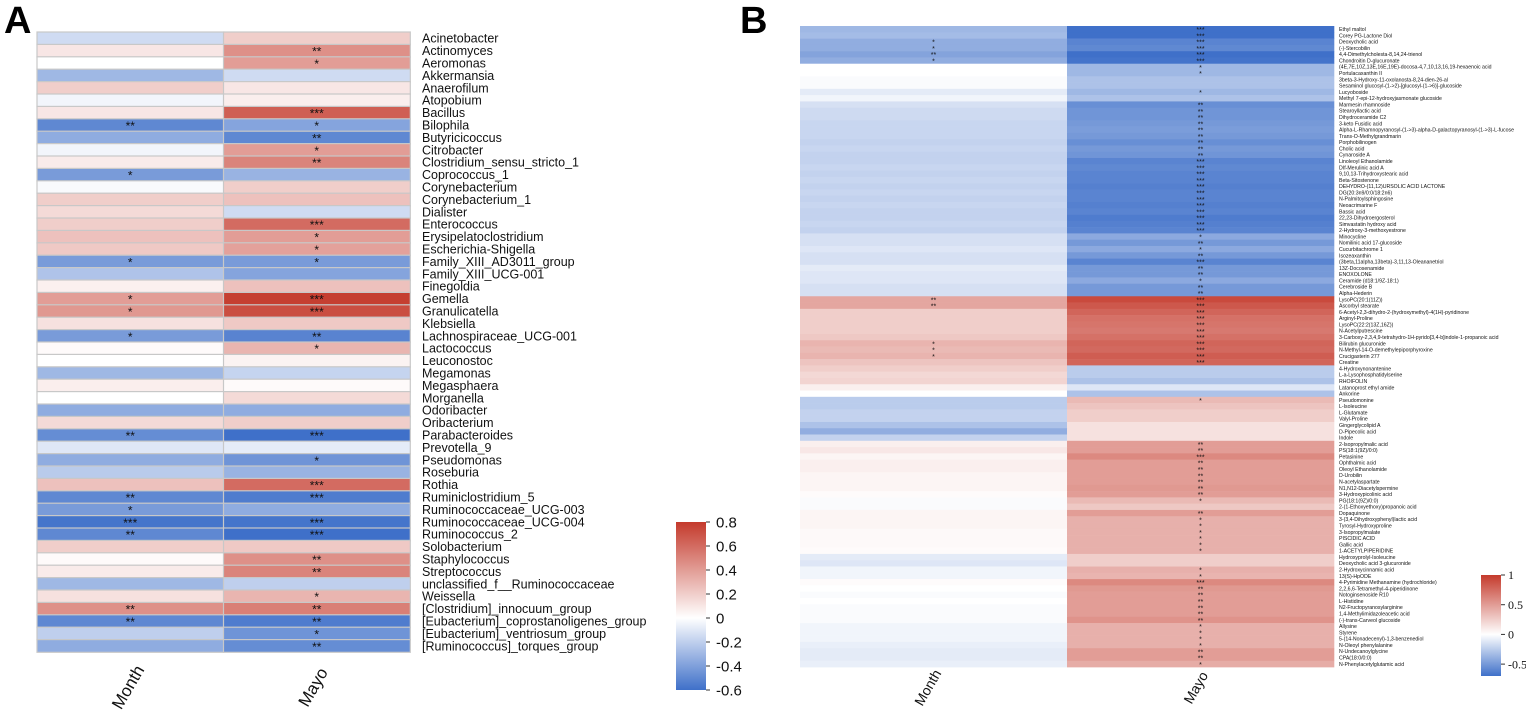 The height and width of the screenshot is (711, 1526). What do you see at coordinates (729, 642) in the screenshot?
I see `colorbar-tick-label: -0.2` at bounding box center [729, 642].